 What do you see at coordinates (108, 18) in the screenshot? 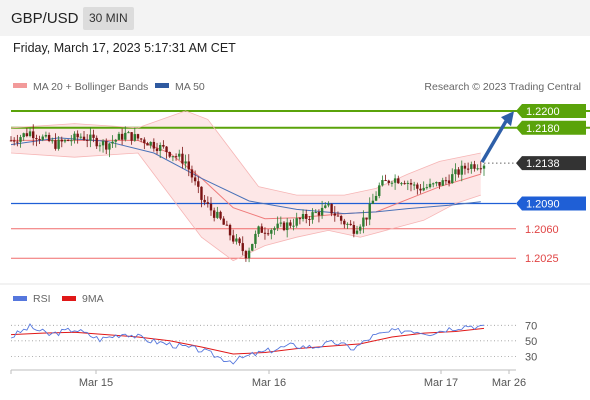
I see `timeframe-button: 30 MIN` at bounding box center [108, 18].